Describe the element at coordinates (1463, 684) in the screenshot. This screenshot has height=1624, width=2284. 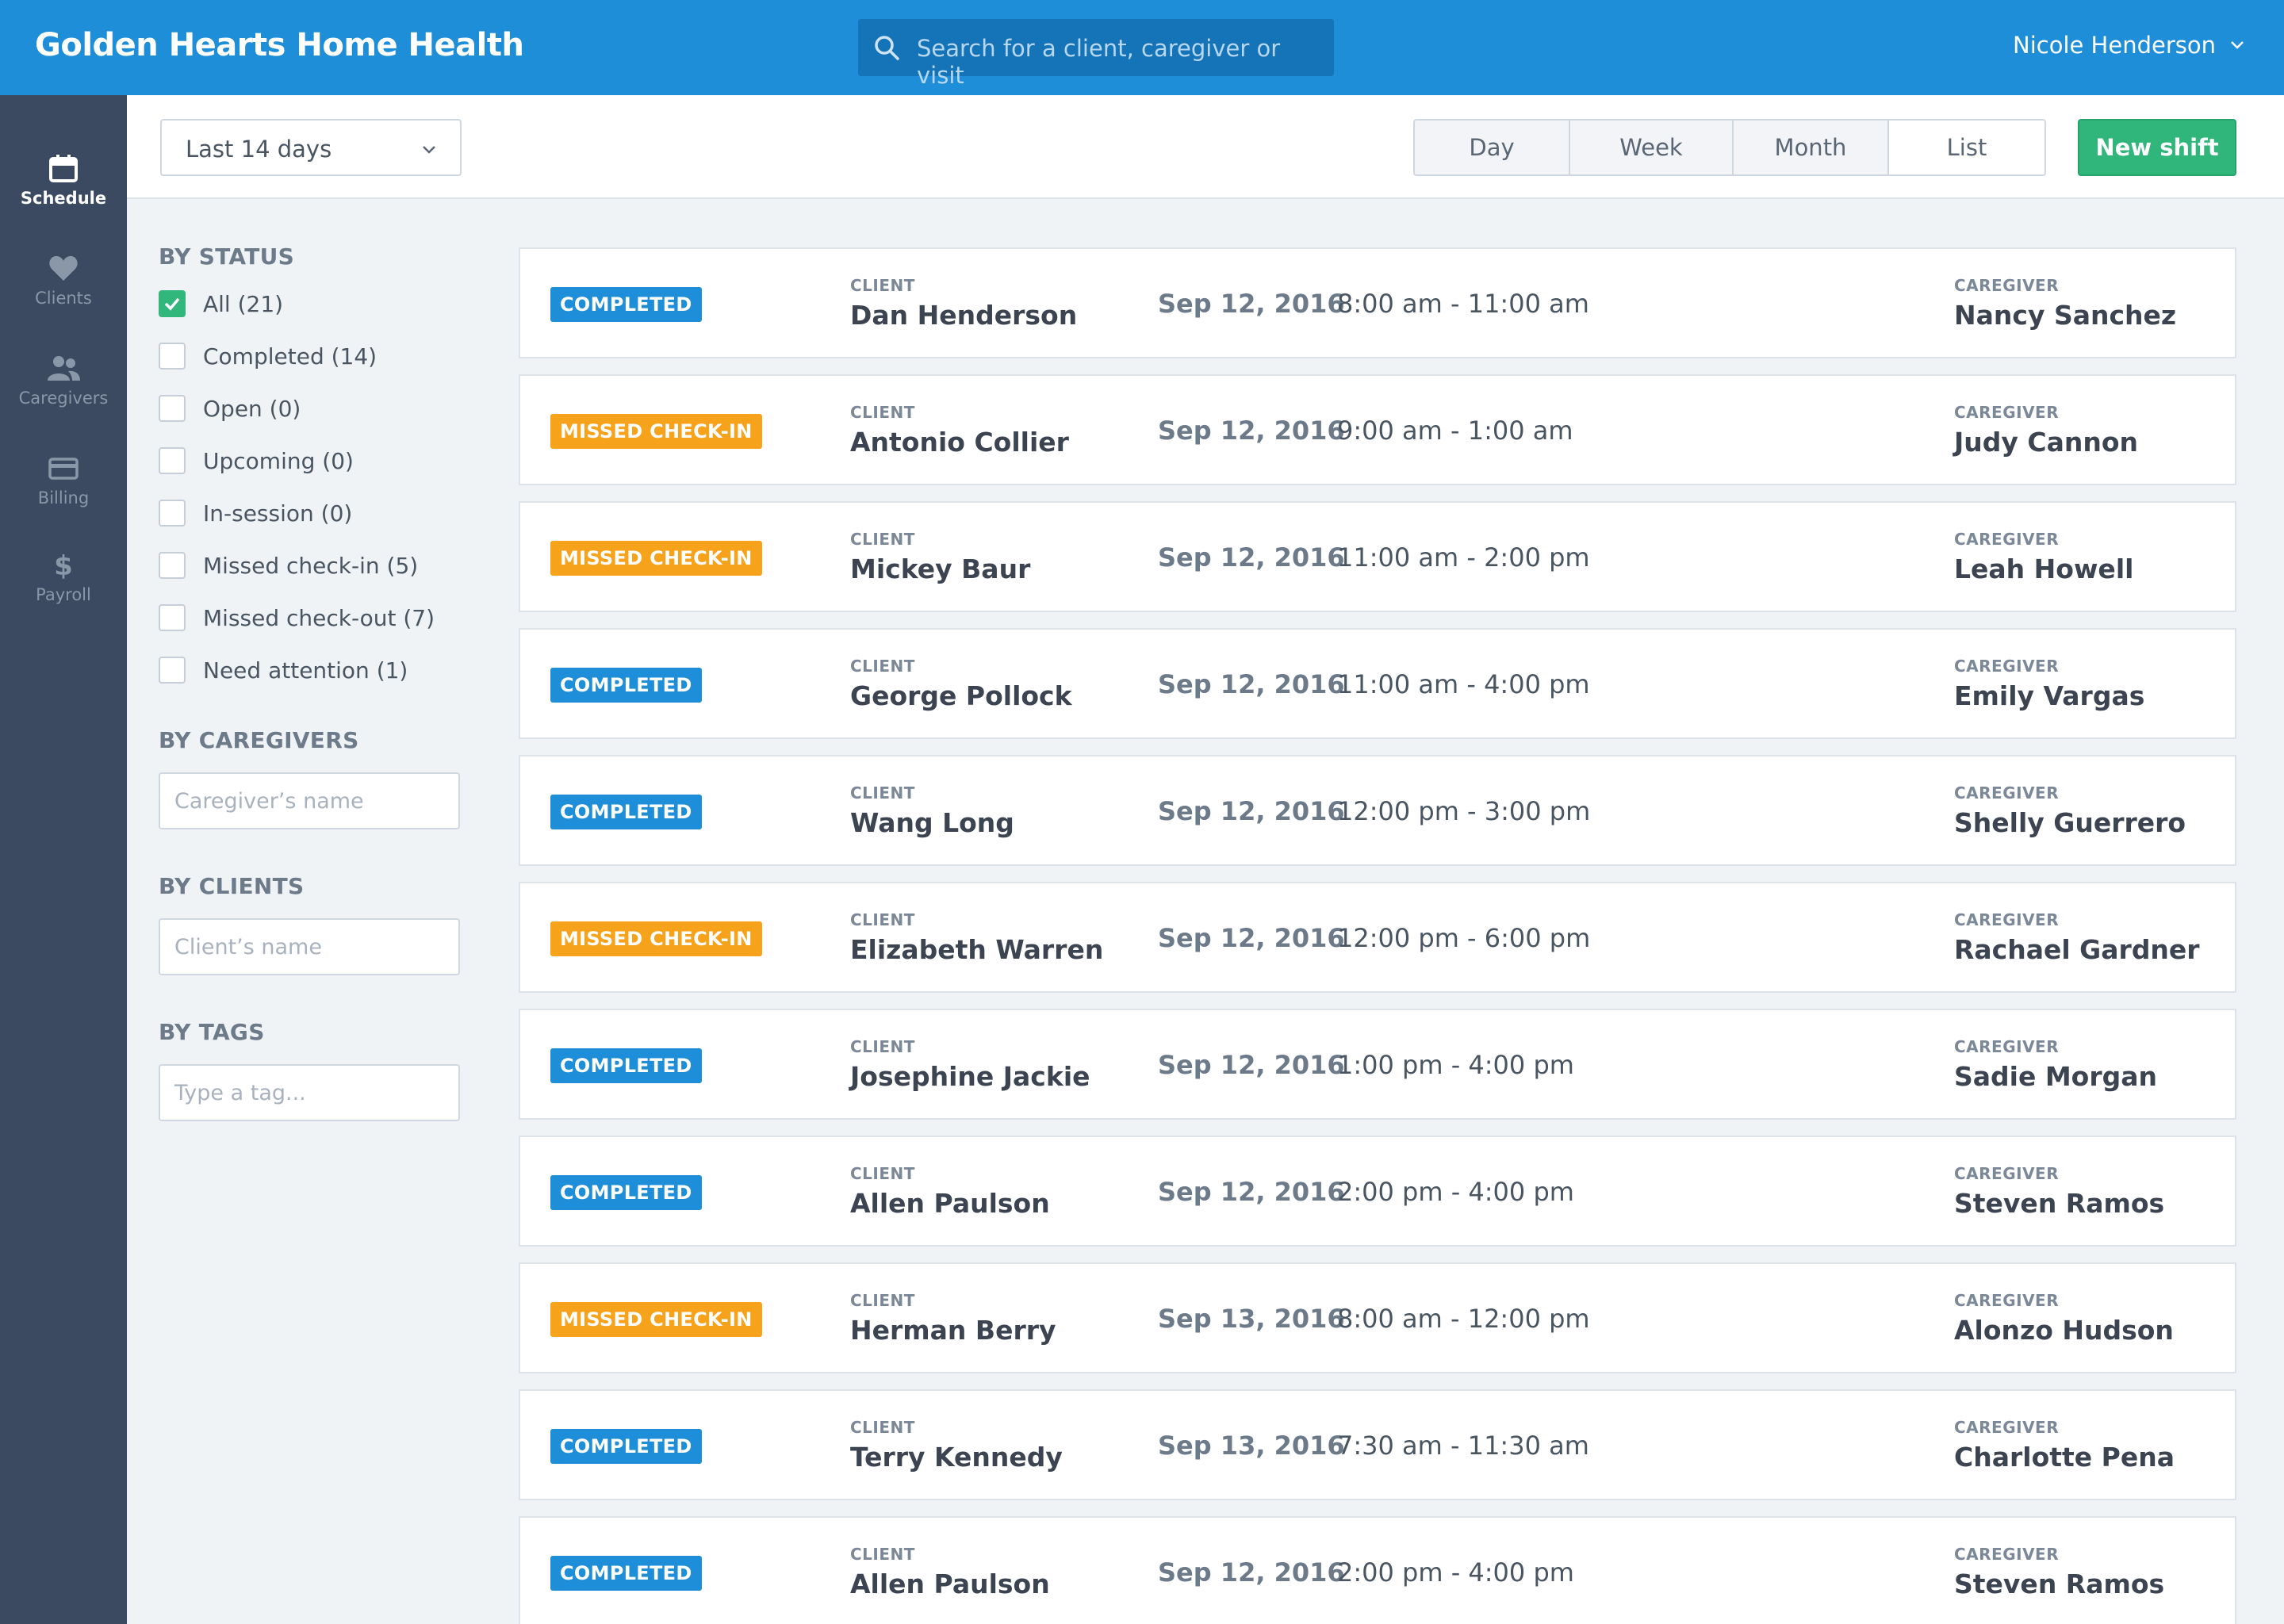
I see `shift-time: 11:00 am - 4:00 pm` at that location.